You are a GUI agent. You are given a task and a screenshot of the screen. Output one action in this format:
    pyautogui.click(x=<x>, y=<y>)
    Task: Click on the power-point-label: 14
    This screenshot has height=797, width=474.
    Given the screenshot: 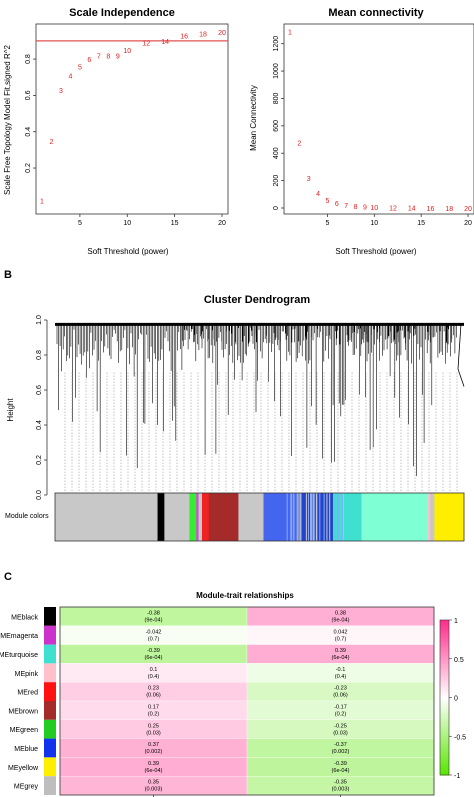 What is the action you would take?
    pyautogui.click(x=165, y=42)
    